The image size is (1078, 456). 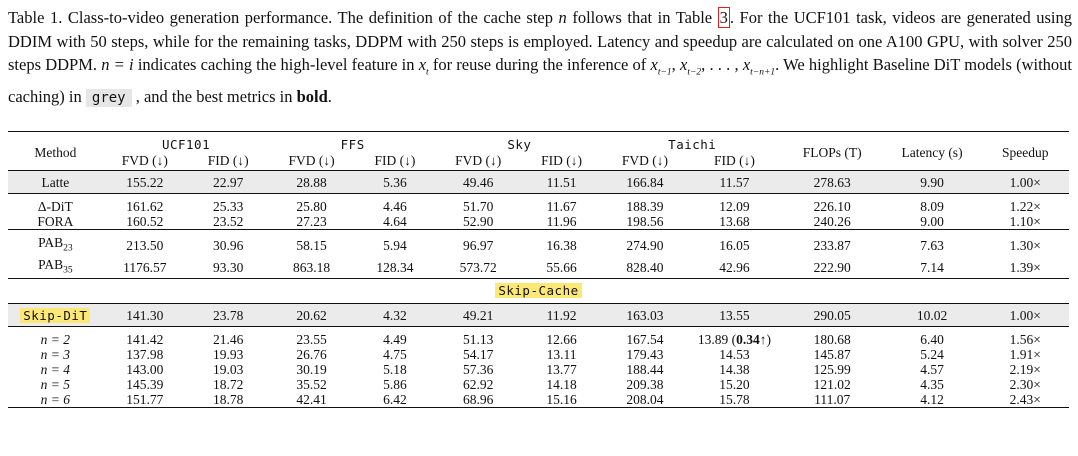 I want to click on group-header-sky: Sky, so click(x=519, y=141).